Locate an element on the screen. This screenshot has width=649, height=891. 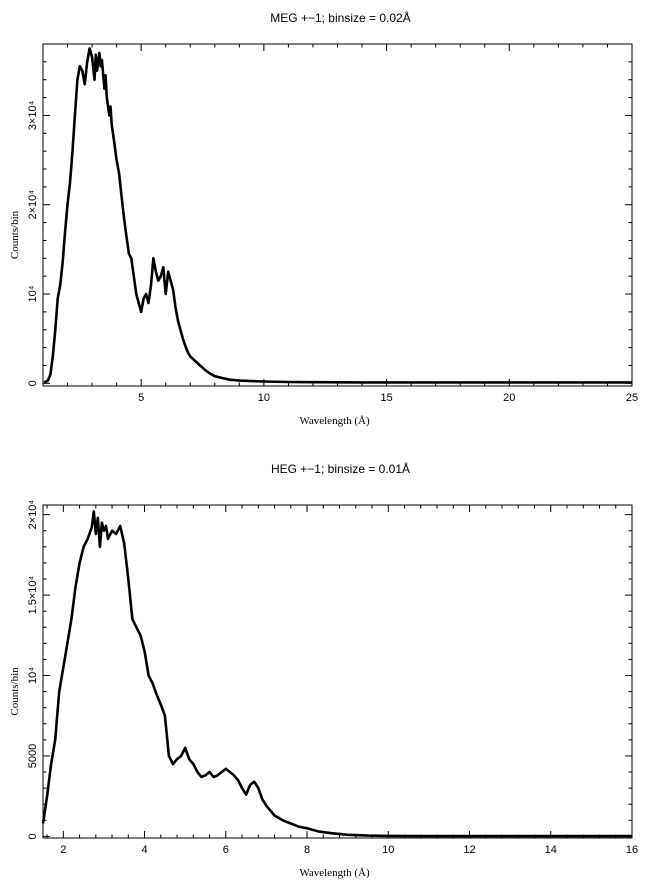
x-tick-label: 2 is located at coordinates (63, 850).